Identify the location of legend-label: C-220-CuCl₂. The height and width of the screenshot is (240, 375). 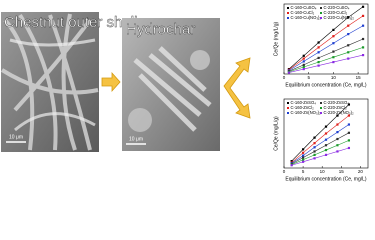
(336, 12).